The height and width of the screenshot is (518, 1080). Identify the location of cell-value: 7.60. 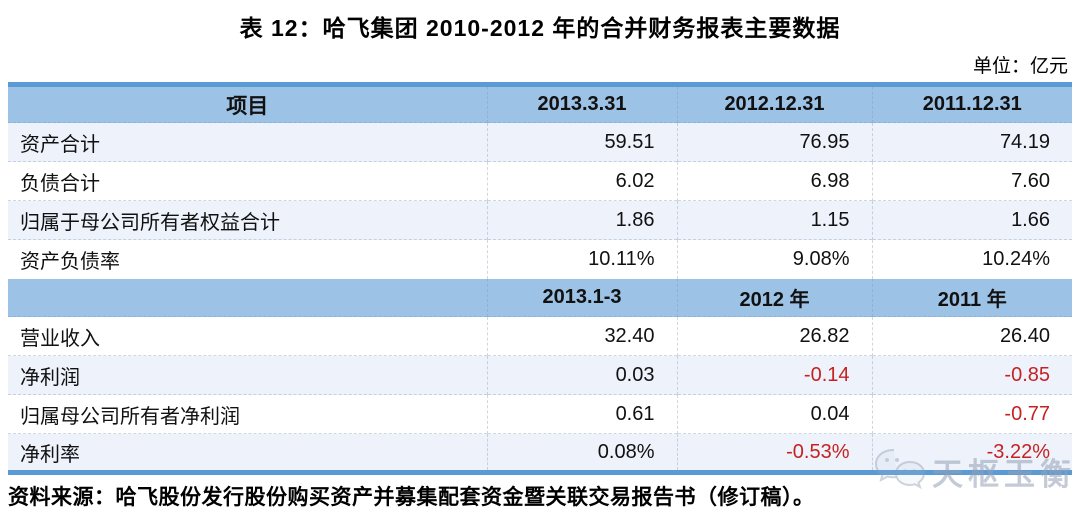
(971, 181).